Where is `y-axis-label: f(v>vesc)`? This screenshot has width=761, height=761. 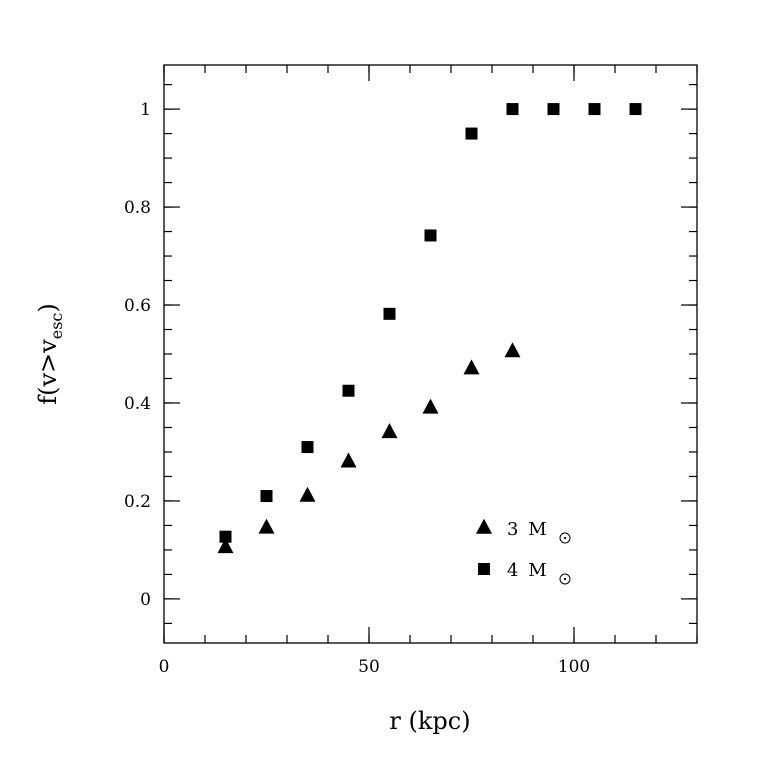
y-axis-label: f(v>vesc) is located at coordinates (50, 354).